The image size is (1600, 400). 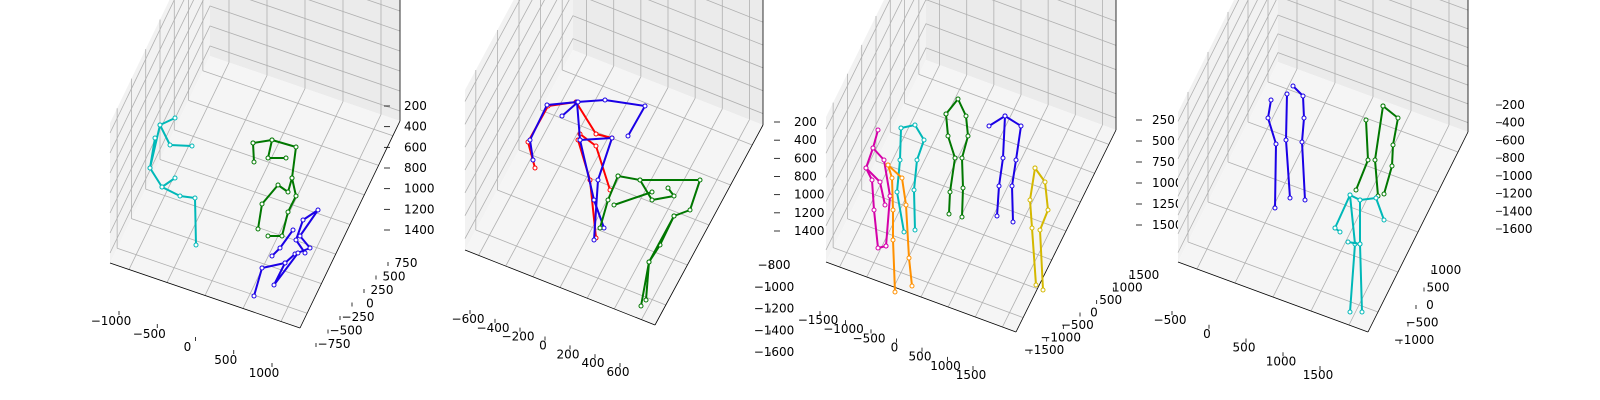 What do you see at coordinates (1517, 229) in the screenshot?
I see `z-tick-label: 1600` at bounding box center [1517, 229].